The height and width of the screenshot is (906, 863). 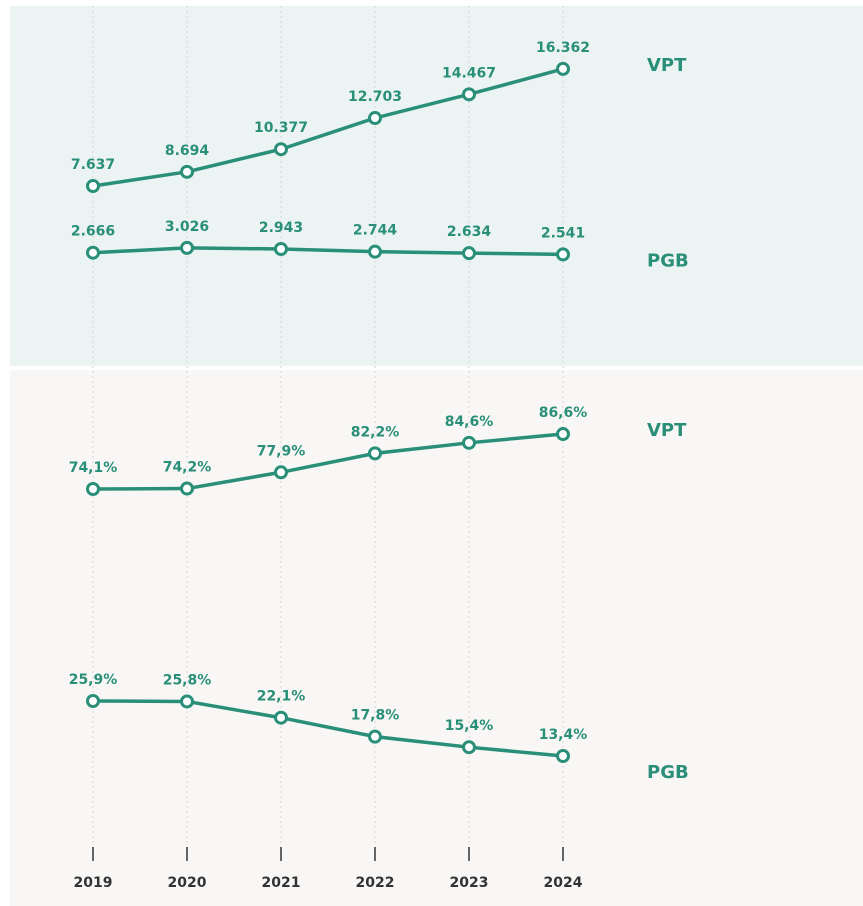 What do you see at coordinates (563, 48) in the screenshot?
I see `data-label: 16.362` at bounding box center [563, 48].